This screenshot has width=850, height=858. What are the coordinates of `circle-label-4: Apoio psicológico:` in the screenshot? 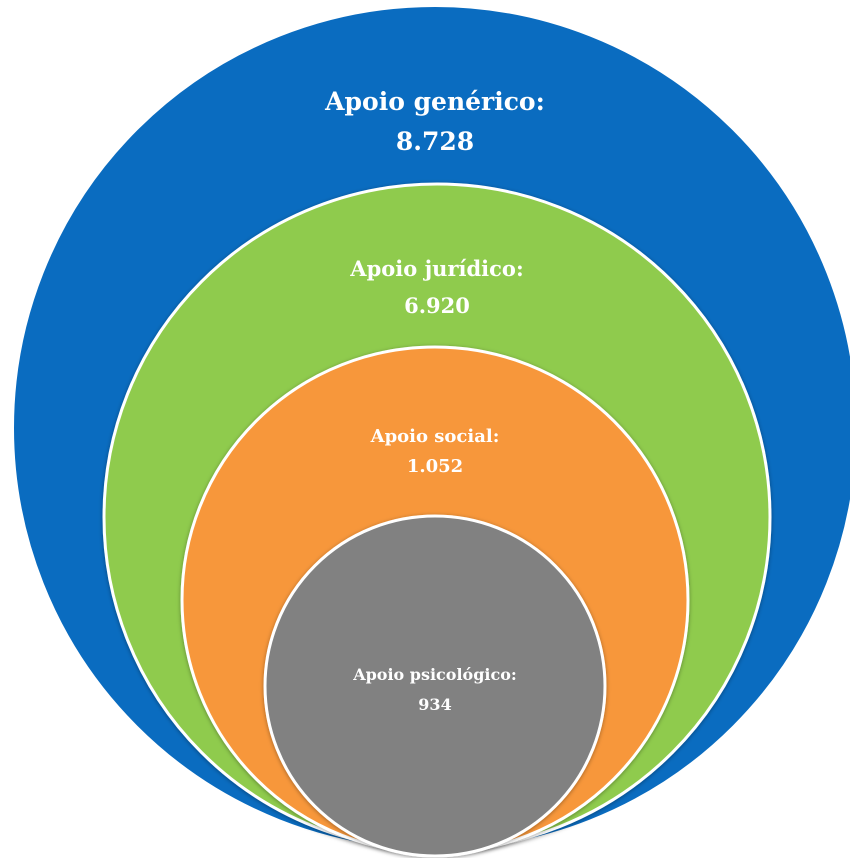 It's located at (434, 674).